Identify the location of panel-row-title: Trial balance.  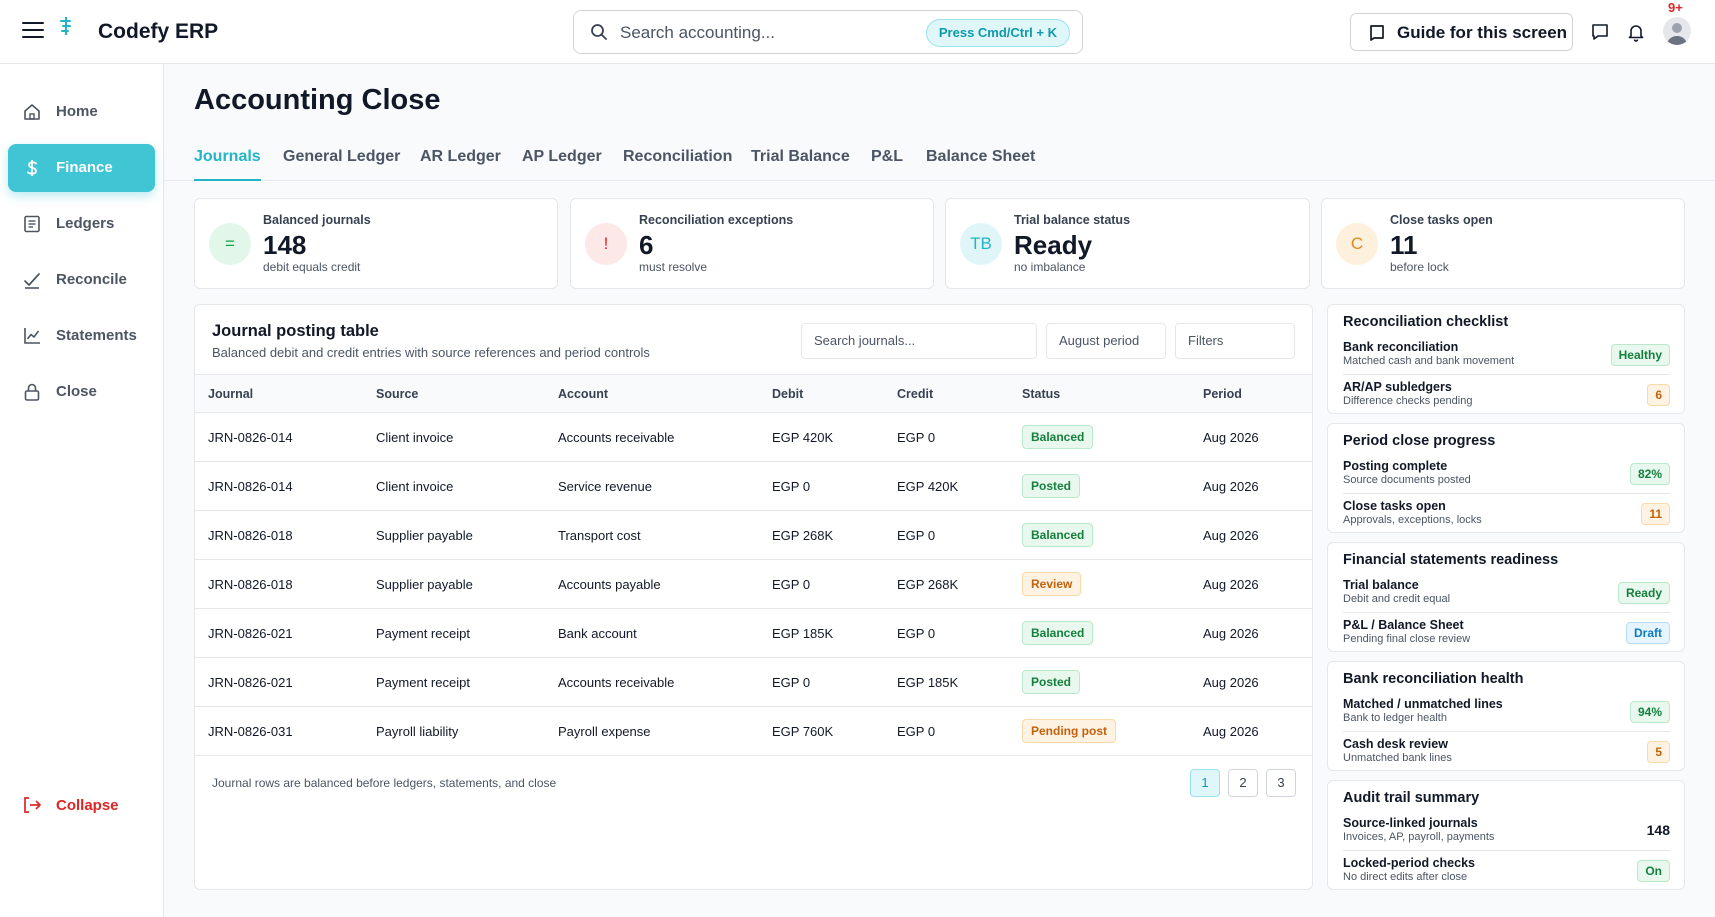
(1381, 585).